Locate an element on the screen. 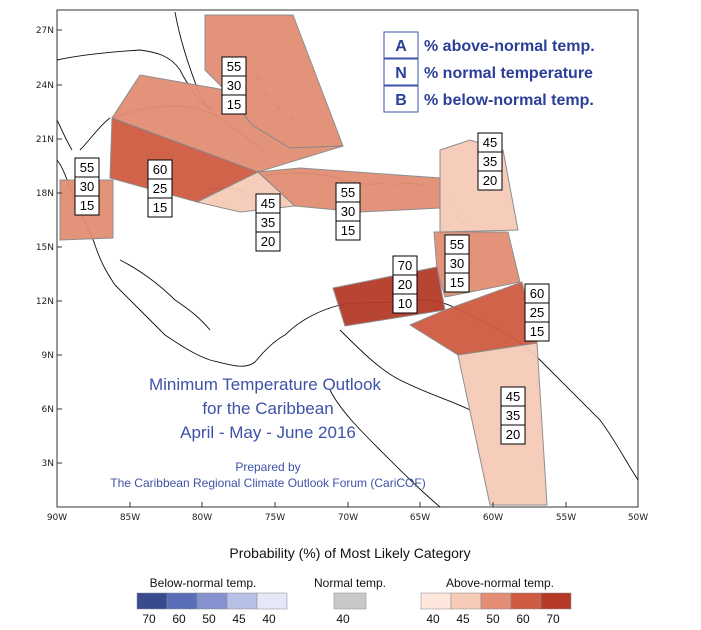 The width and height of the screenshot is (701, 630). probability-box-bahamas: 55 30 15 is located at coordinates (234, 85).